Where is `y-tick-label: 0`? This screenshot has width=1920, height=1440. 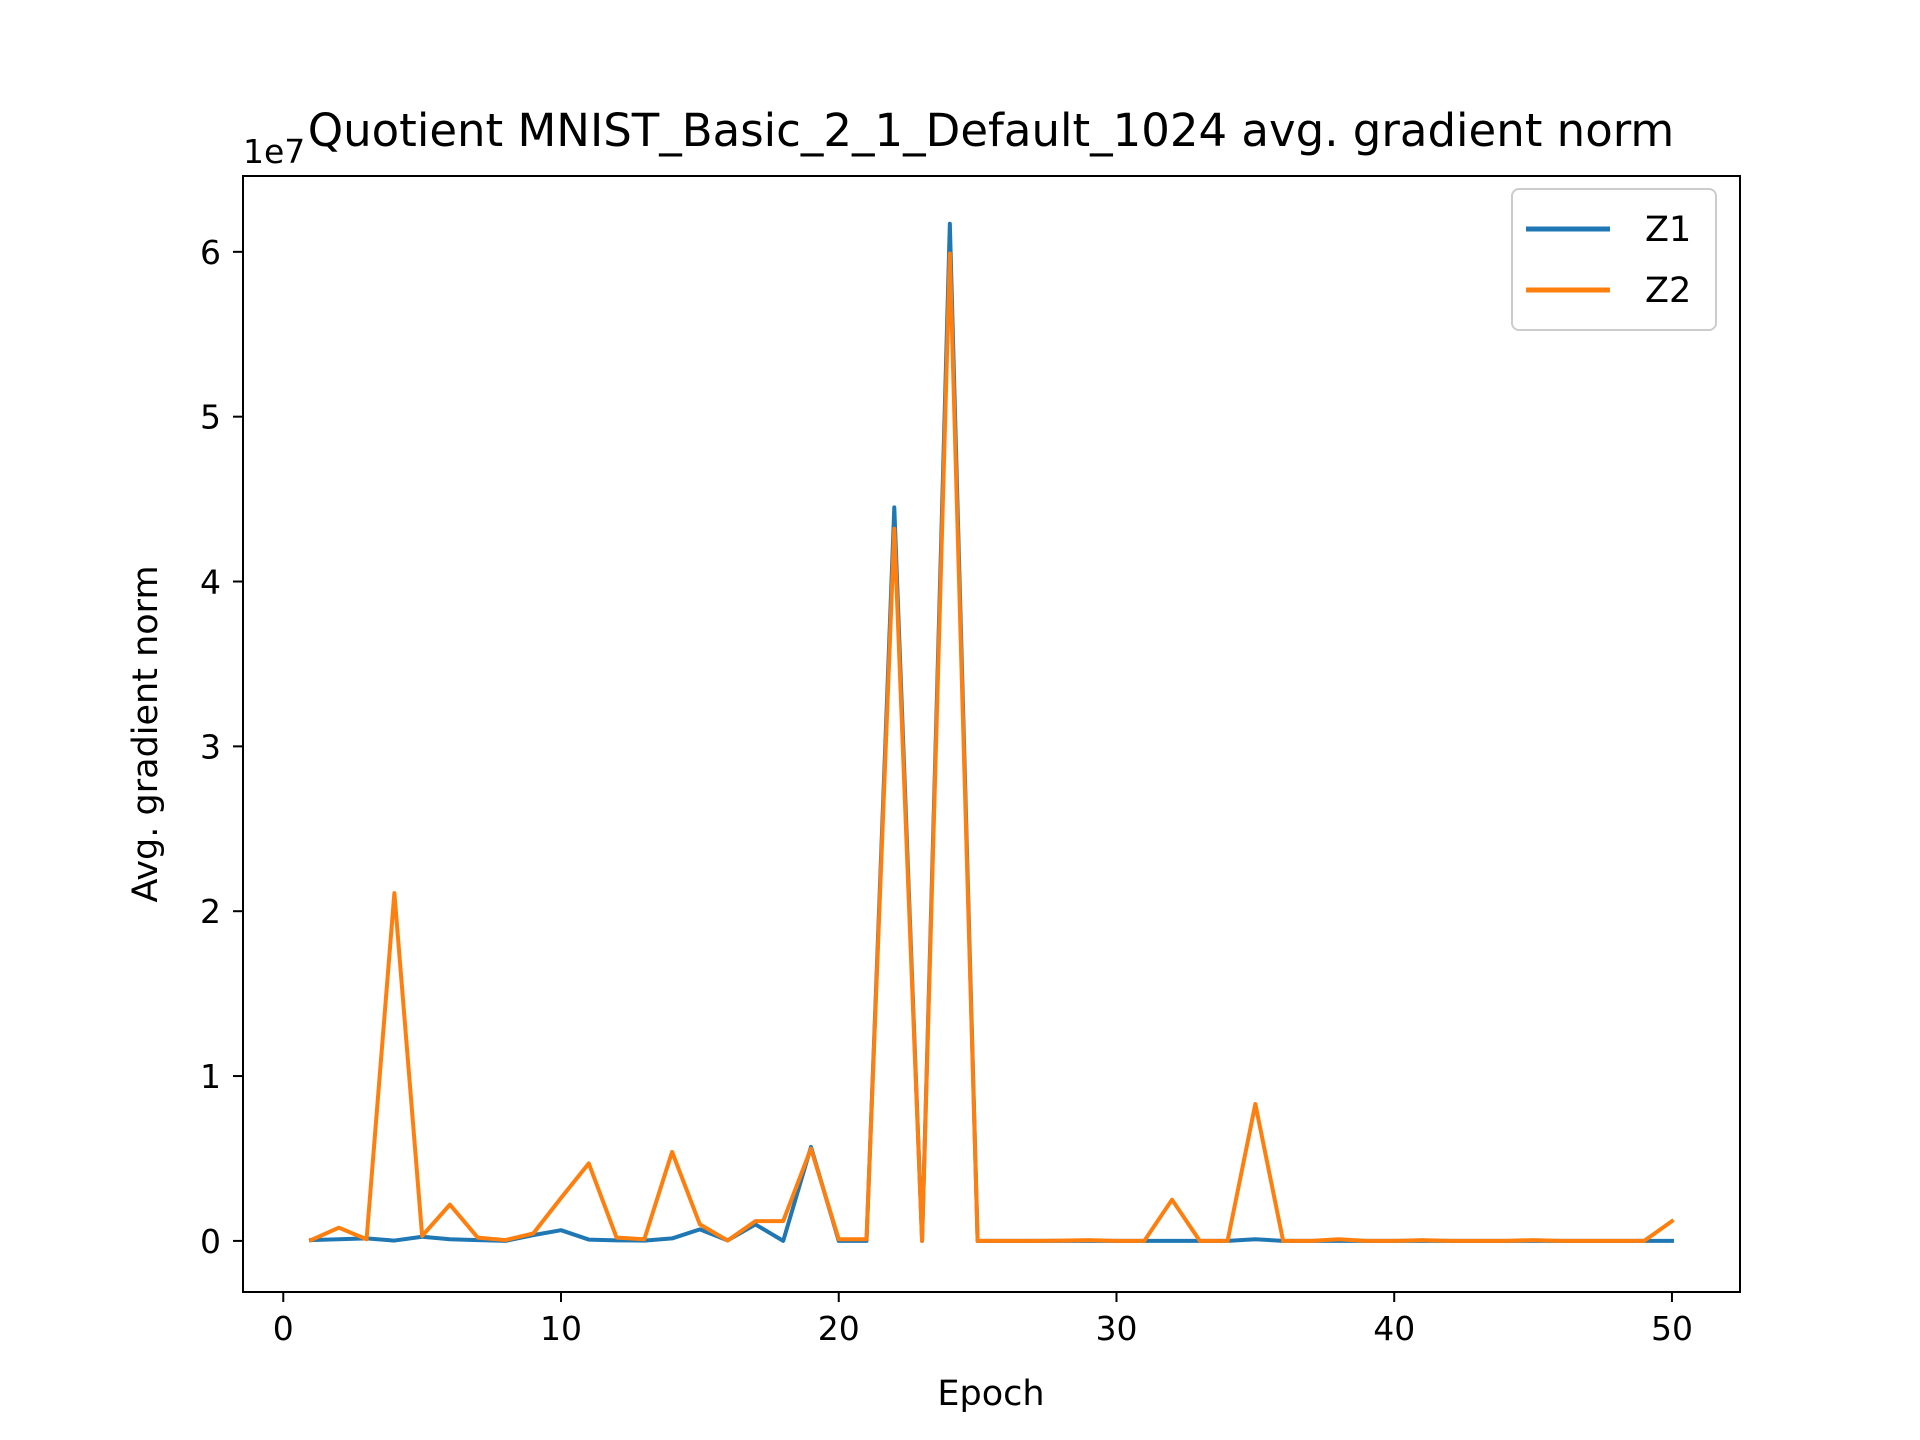
y-tick-label: 0 is located at coordinates (210, 1241).